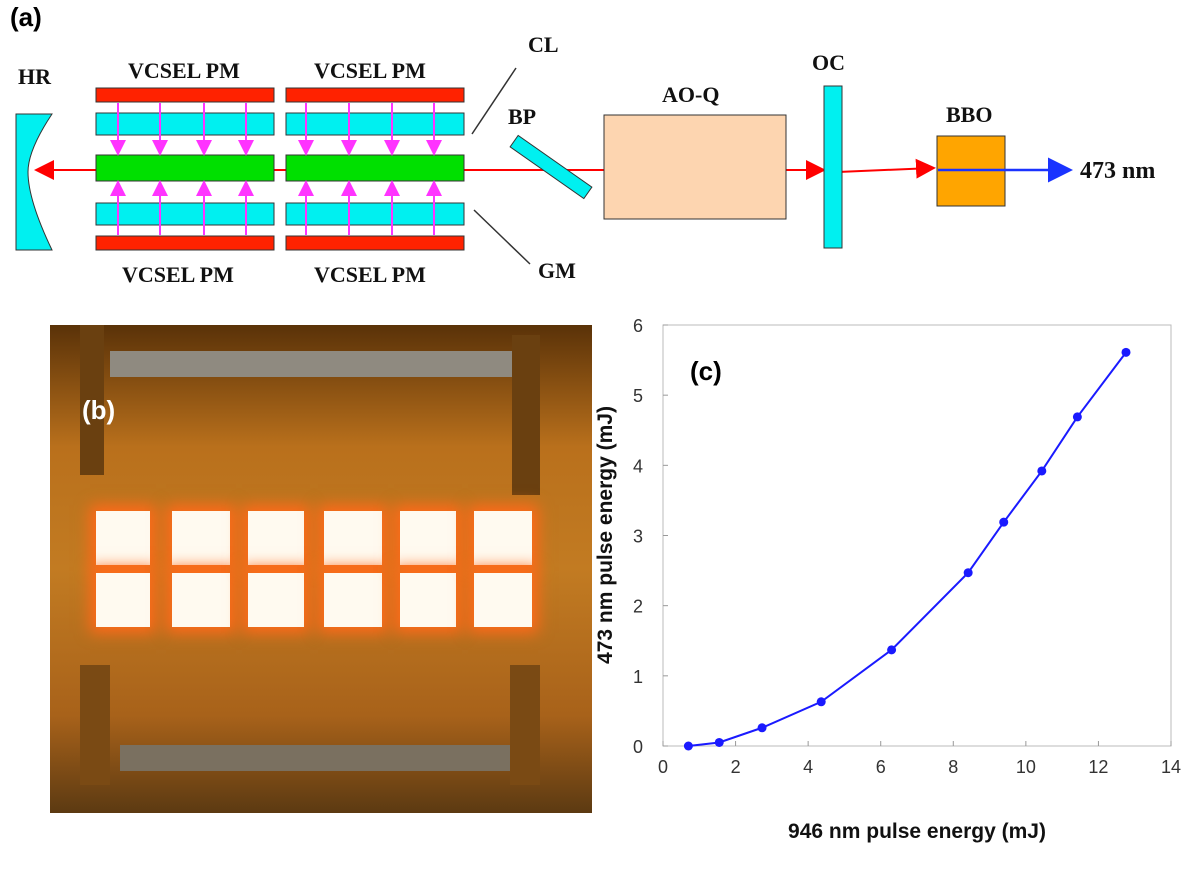  Describe the element at coordinates (184, 70) in the screenshot. I see `vcsel-top-1-label: VCSEL PM` at that location.